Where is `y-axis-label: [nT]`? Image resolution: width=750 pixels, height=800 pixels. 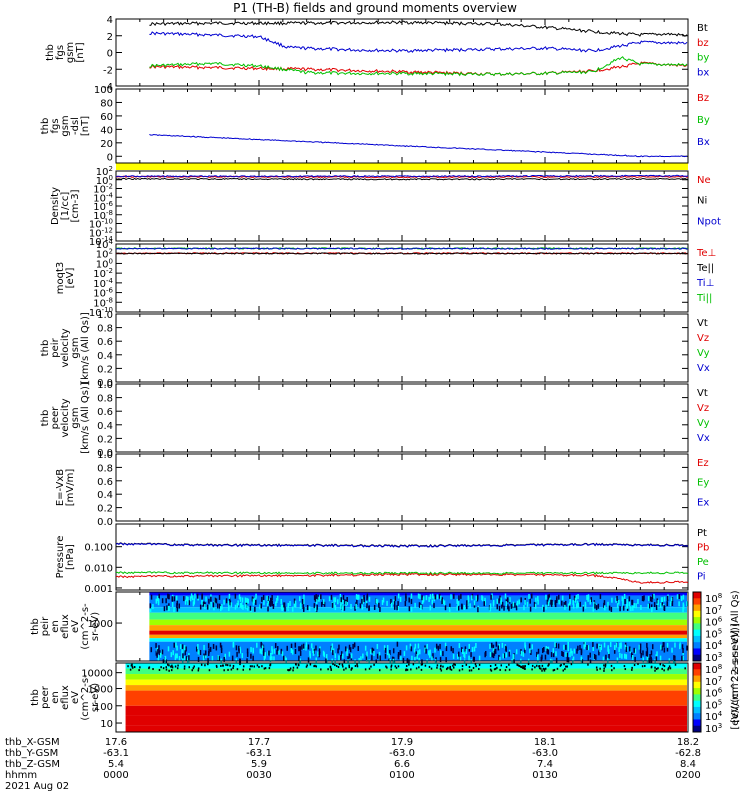
y-axis-label: [nT] is located at coordinates (85, 126).